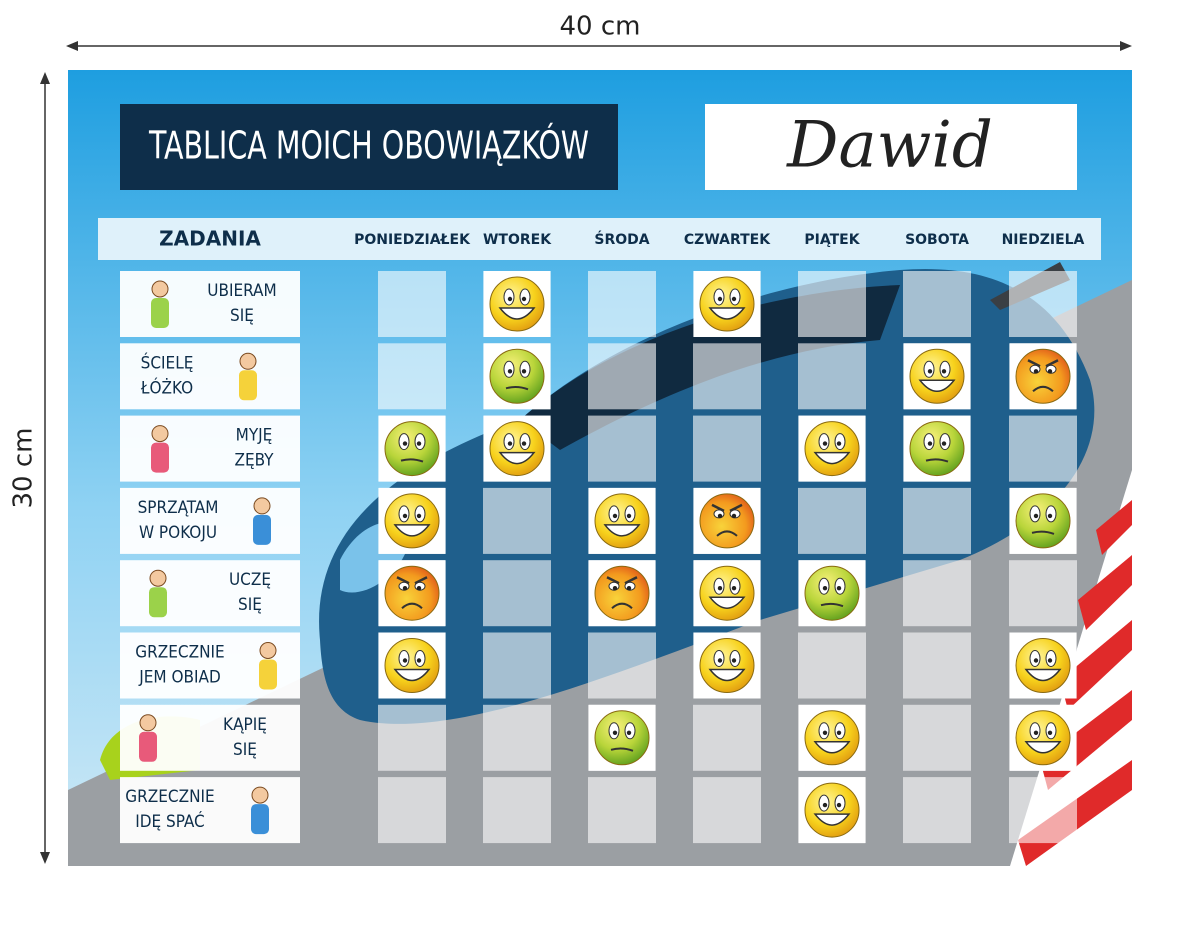 The image size is (1200, 938). I want to click on day-label: SOBOTA, so click(937, 240).